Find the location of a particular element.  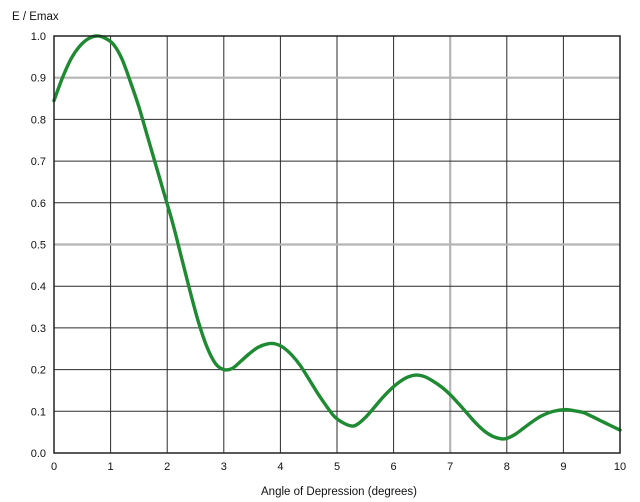

x-tick-label: 9 is located at coordinates (563, 467).